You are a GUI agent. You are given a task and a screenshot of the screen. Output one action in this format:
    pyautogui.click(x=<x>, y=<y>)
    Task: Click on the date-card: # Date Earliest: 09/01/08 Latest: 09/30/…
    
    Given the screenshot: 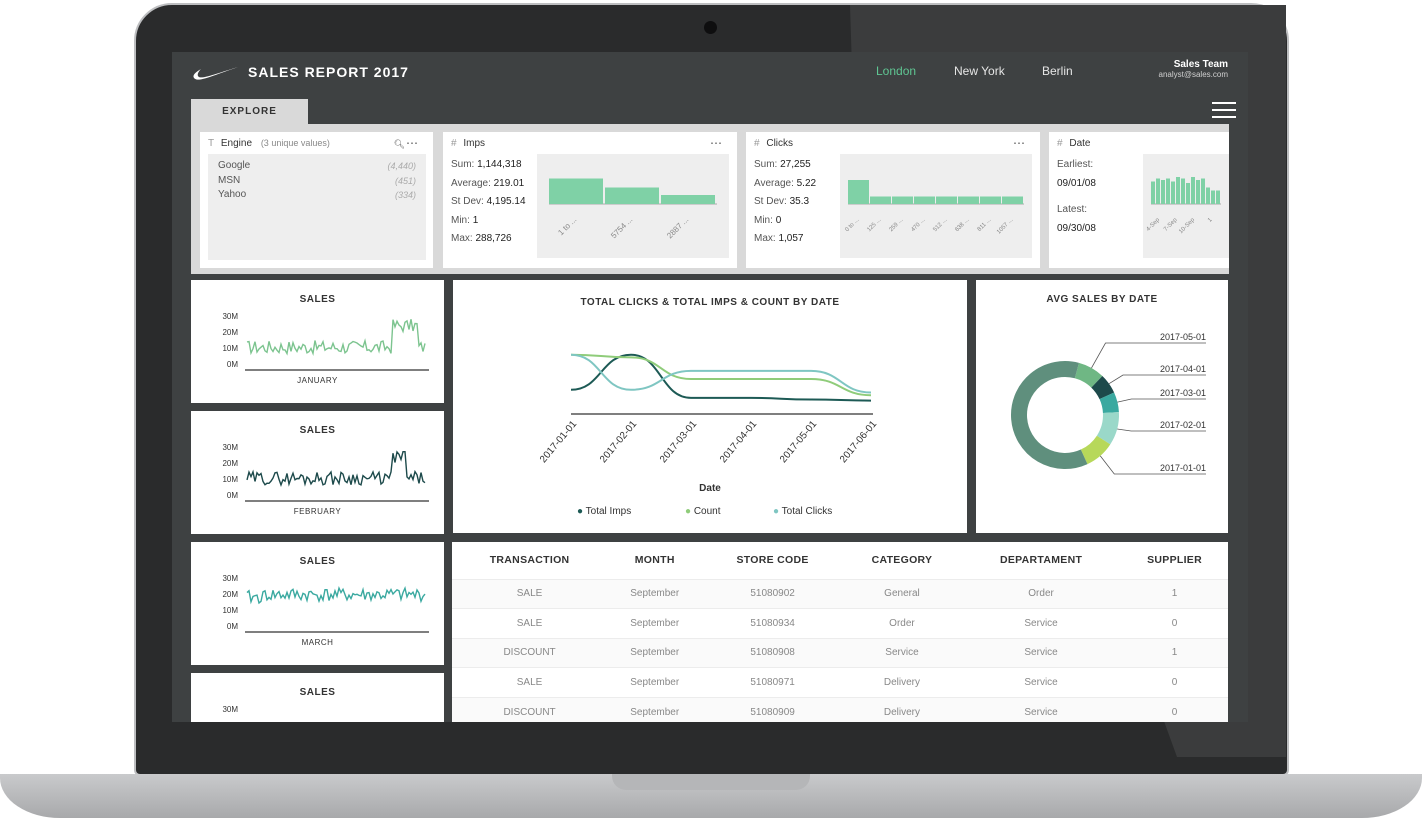 What is the action you would take?
    pyautogui.click(x=1139, y=200)
    